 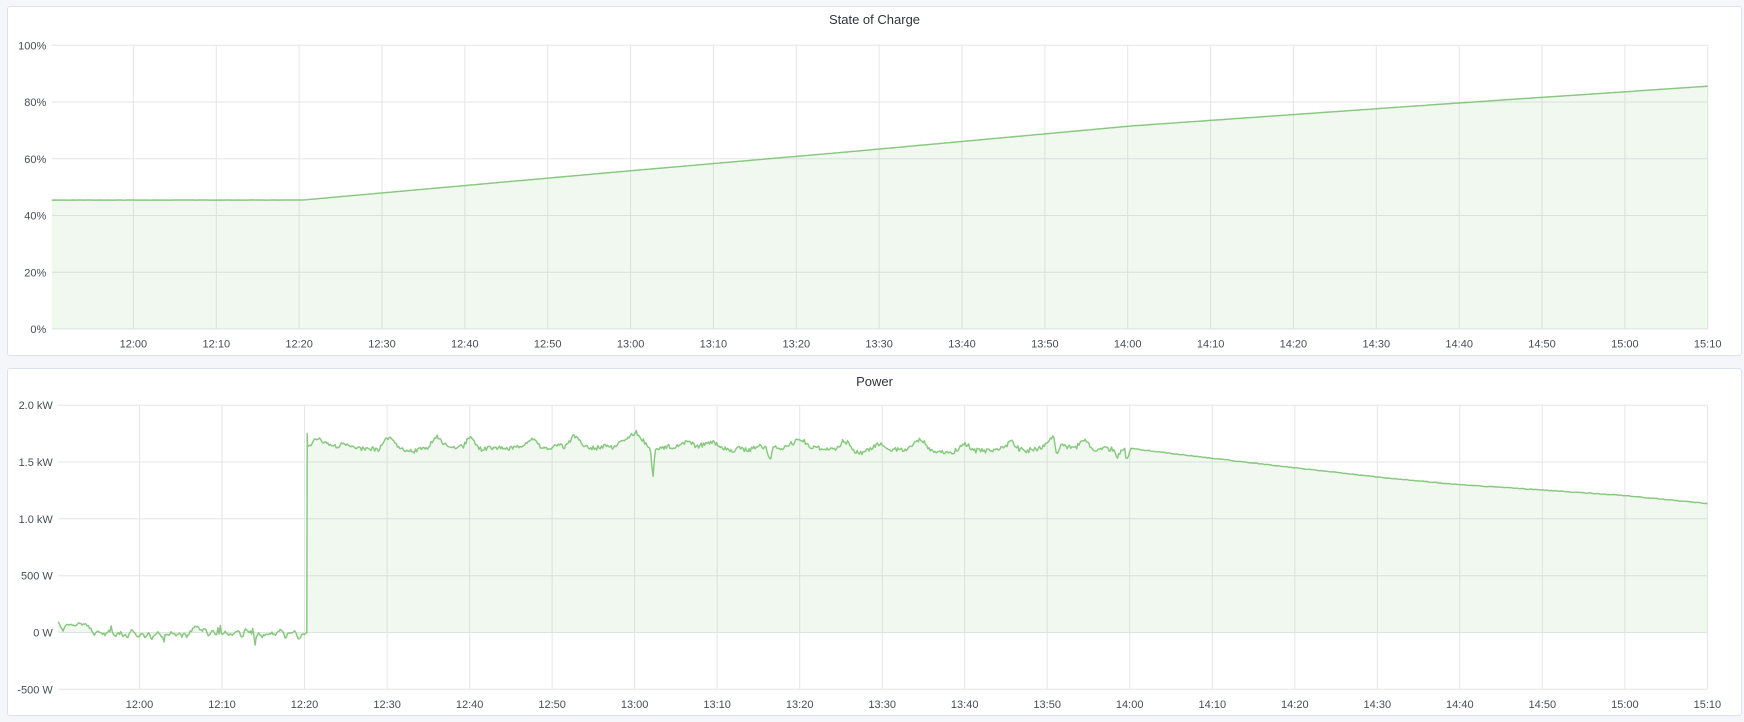 I want to click on svg-text: 1.5 kW, so click(x=36, y=463).